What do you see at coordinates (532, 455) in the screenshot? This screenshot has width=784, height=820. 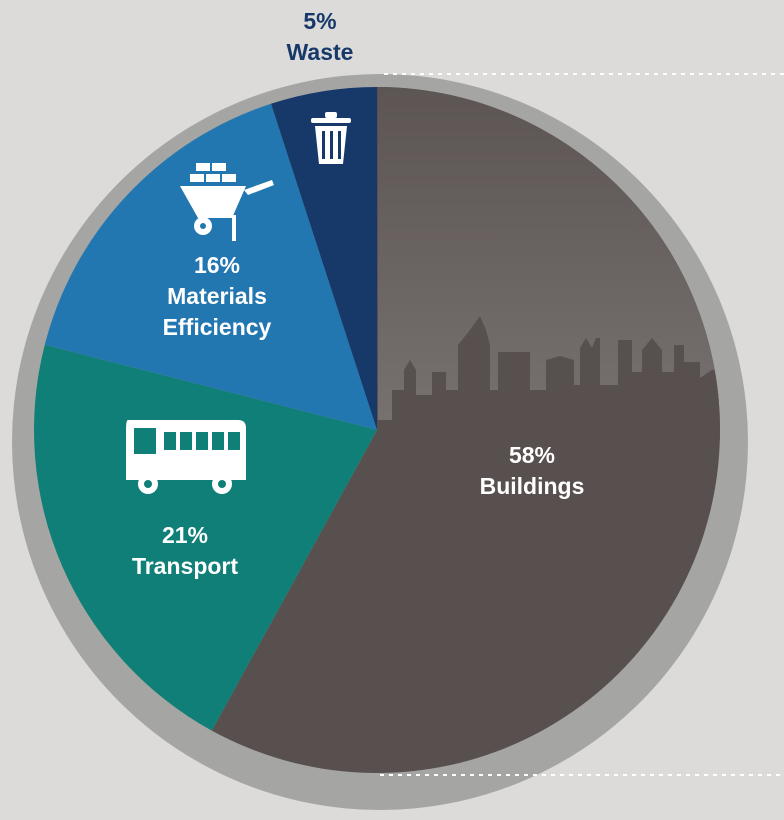 I see `value-label: 58%` at bounding box center [532, 455].